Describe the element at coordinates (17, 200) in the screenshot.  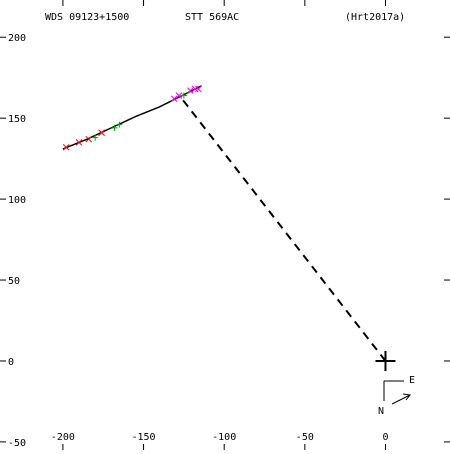
I see `y-tick-label: 100` at that location.